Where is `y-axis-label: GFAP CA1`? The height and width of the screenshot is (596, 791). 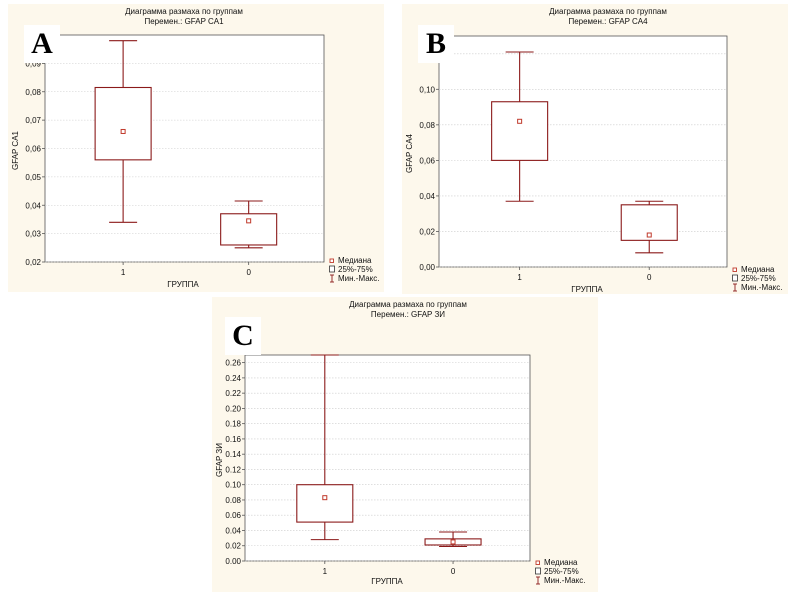 y-axis-label: GFAP CA1 is located at coordinates (15, 150).